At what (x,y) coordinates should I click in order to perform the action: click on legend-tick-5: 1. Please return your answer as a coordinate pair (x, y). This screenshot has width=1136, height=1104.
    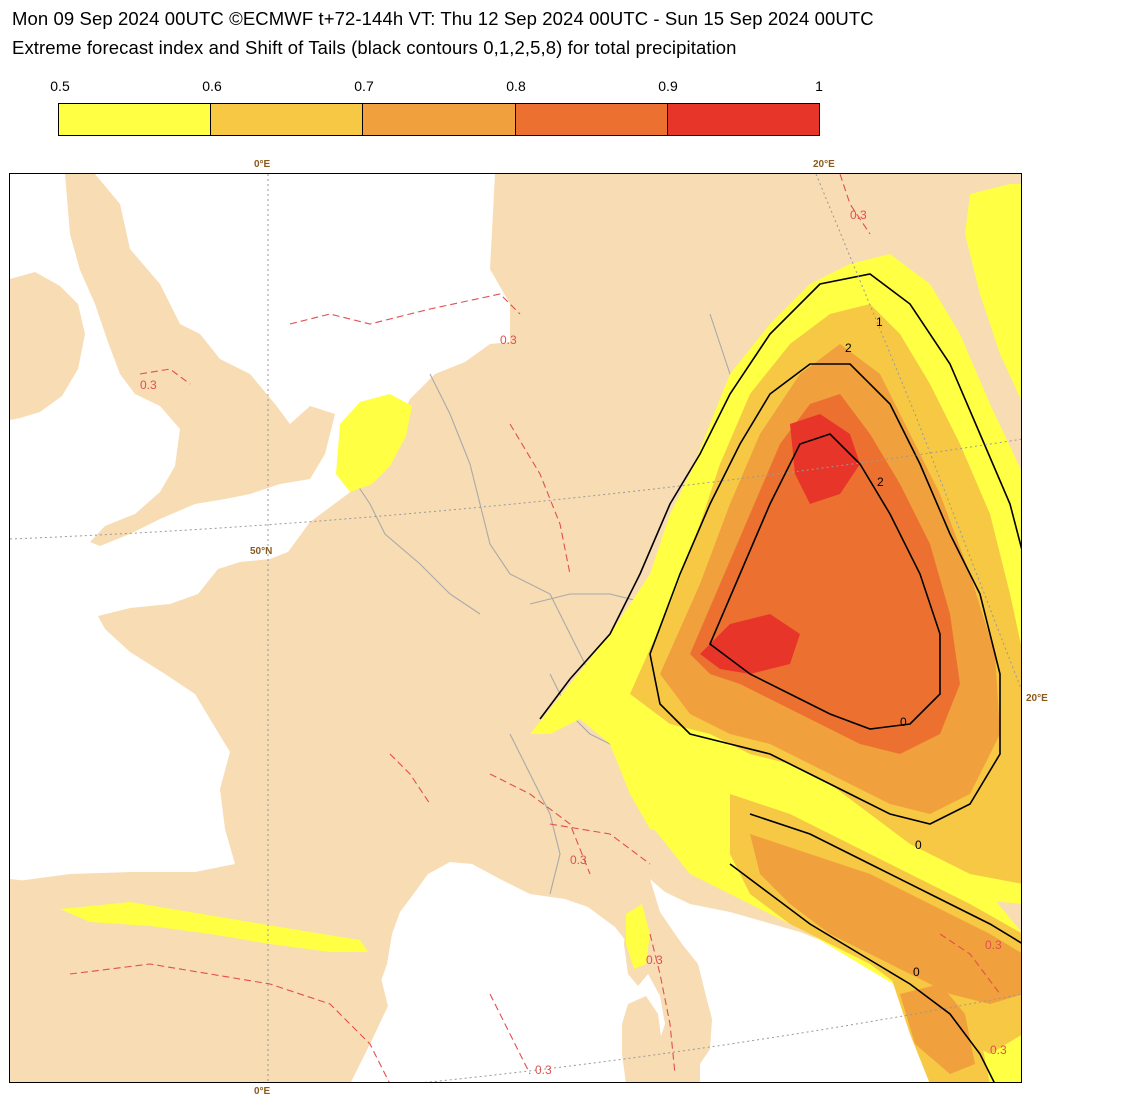
    Looking at the image, I should click on (819, 86).